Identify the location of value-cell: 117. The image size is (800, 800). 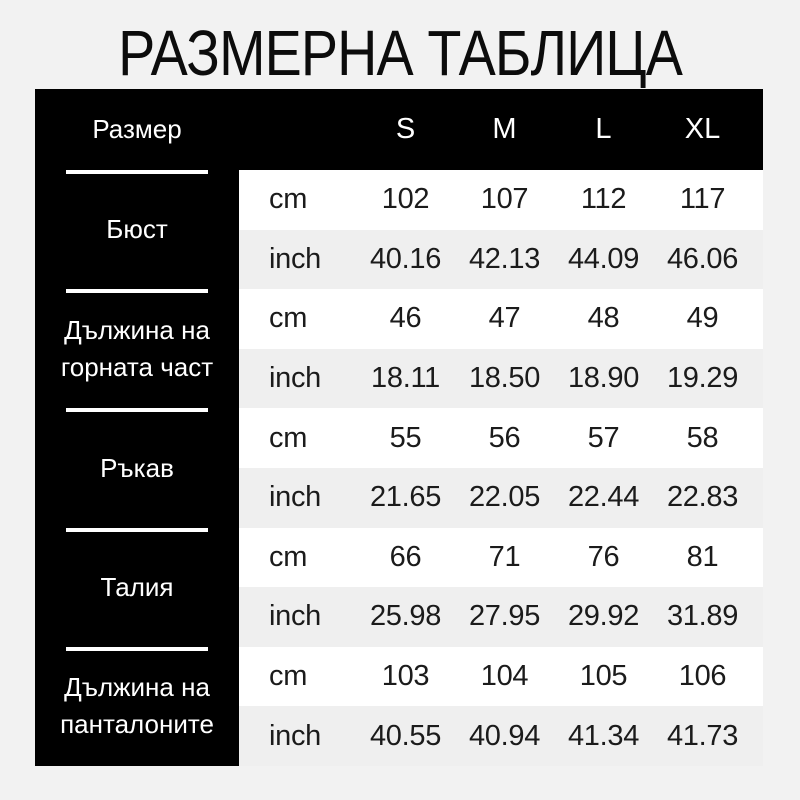
(702, 200).